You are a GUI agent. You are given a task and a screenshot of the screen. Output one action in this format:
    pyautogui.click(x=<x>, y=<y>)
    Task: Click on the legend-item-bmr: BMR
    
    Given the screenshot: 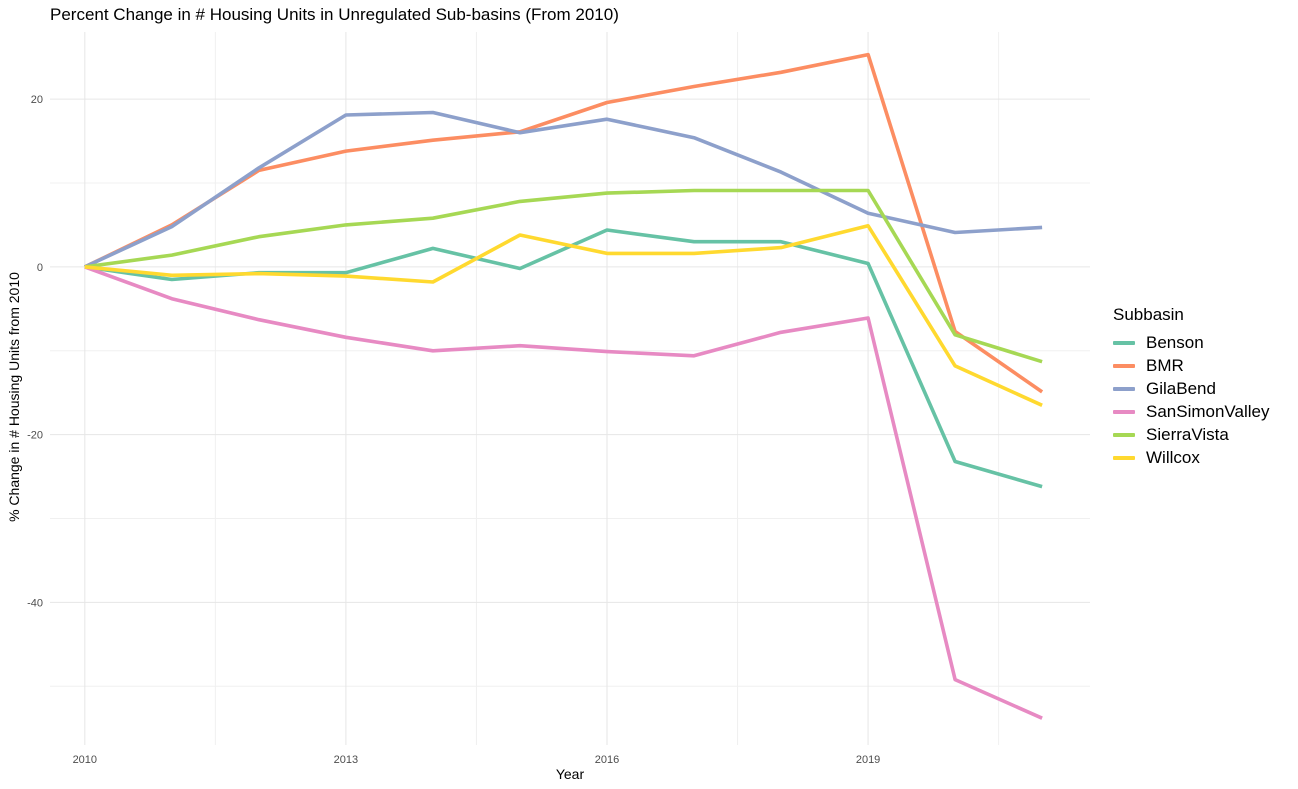 What is the action you would take?
    pyautogui.click(x=1191, y=365)
    